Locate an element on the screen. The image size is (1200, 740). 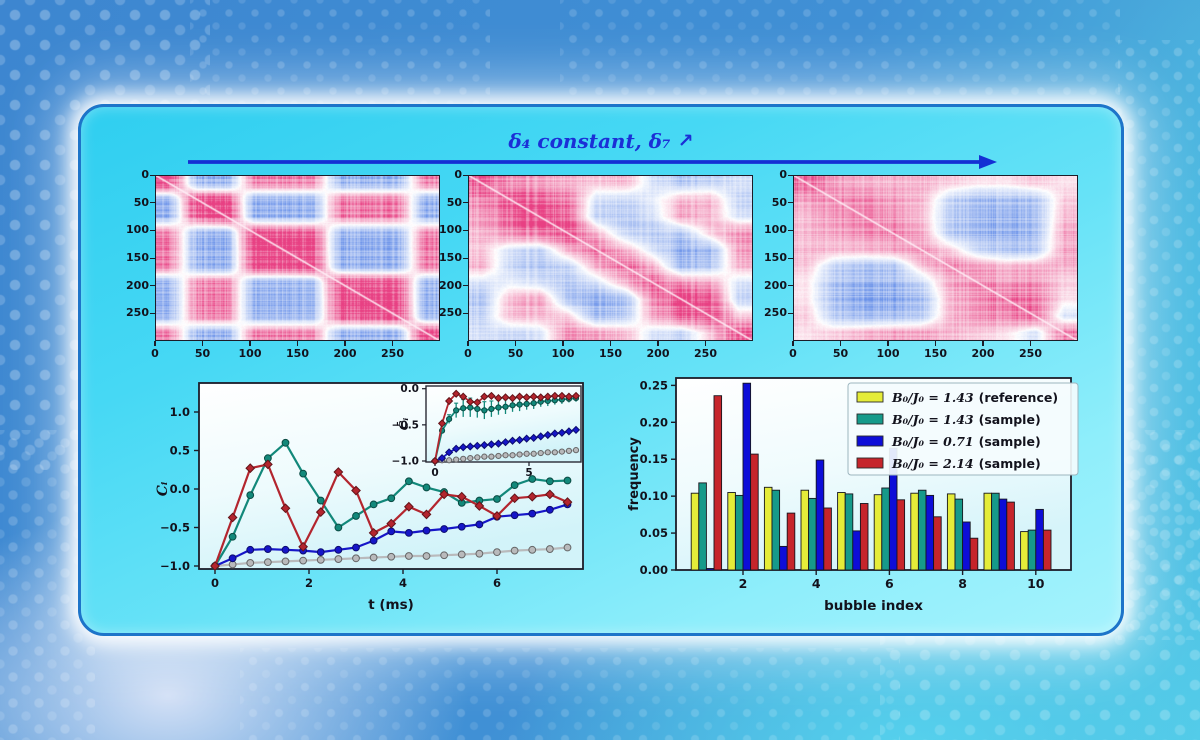
tick-label: 10 is located at coordinates (1036, 583).